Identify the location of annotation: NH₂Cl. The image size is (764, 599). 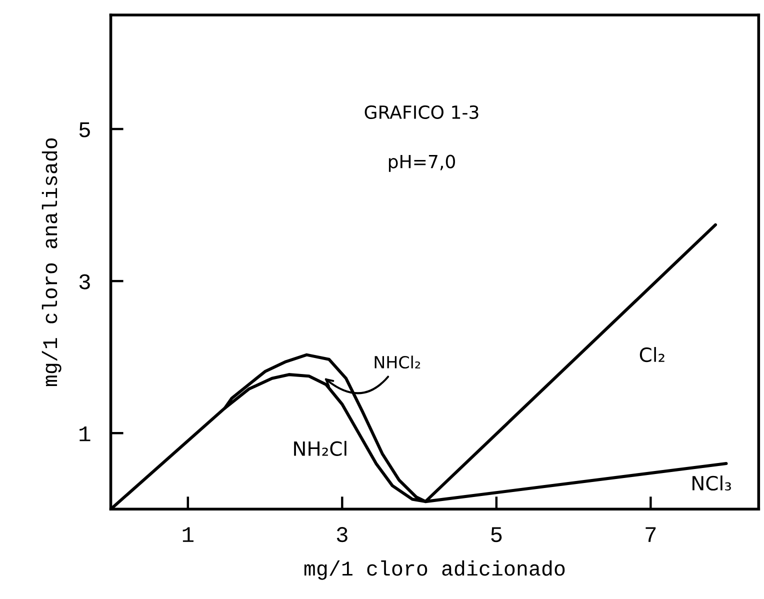
(320, 448).